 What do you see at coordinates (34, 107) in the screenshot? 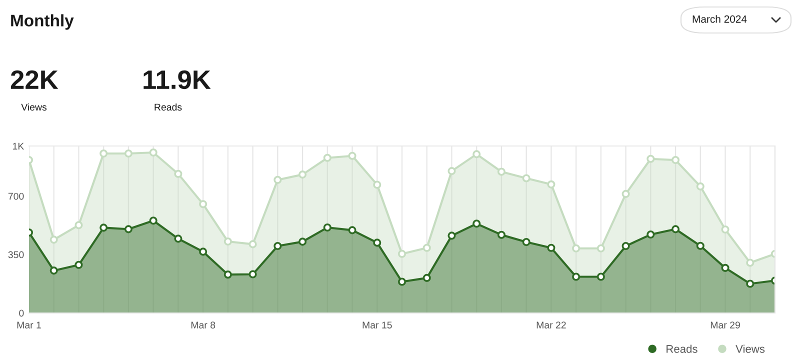
I see `text: Views` at bounding box center [34, 107].